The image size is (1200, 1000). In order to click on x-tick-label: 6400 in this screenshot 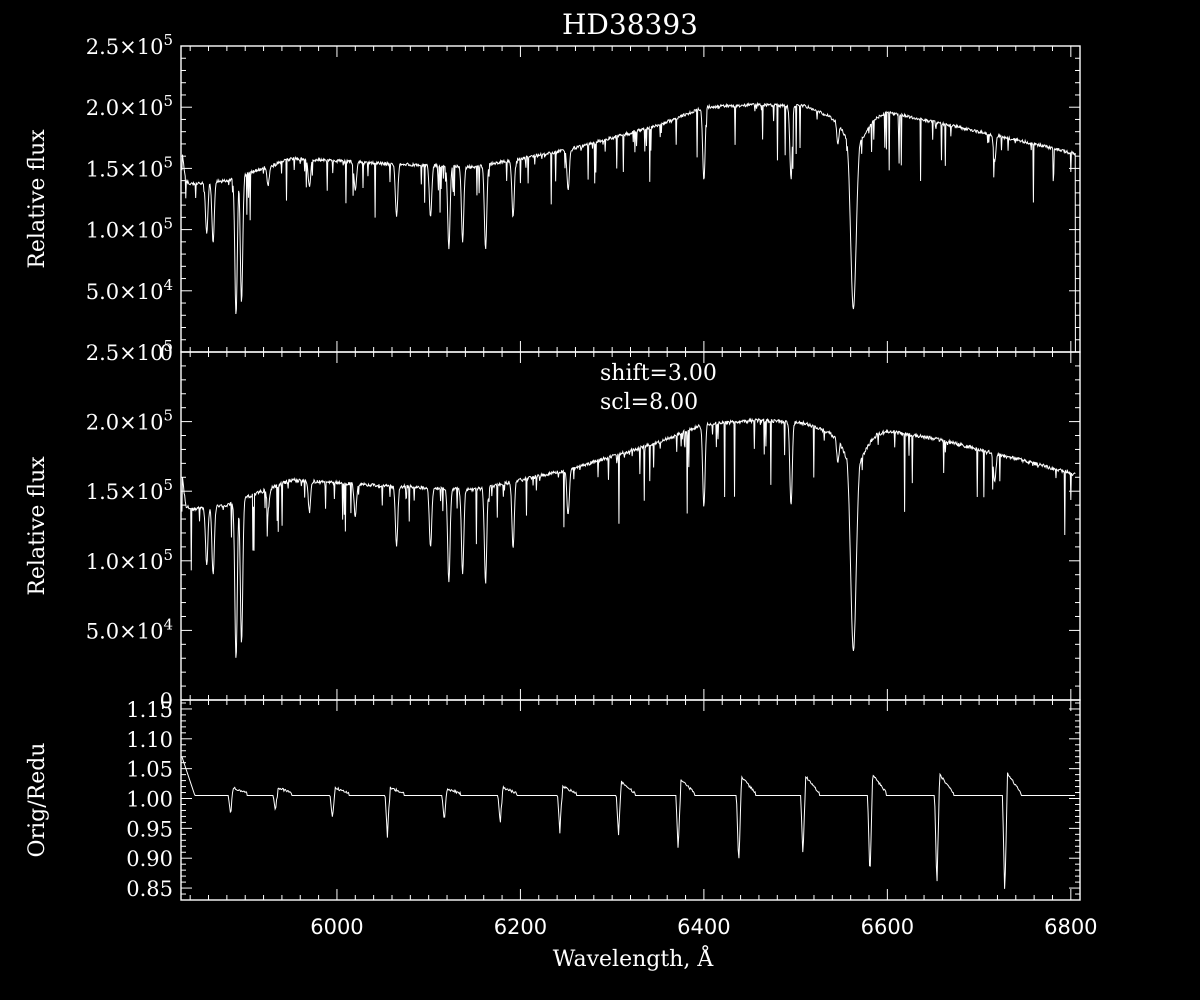, I will do `click(703, 927)`.